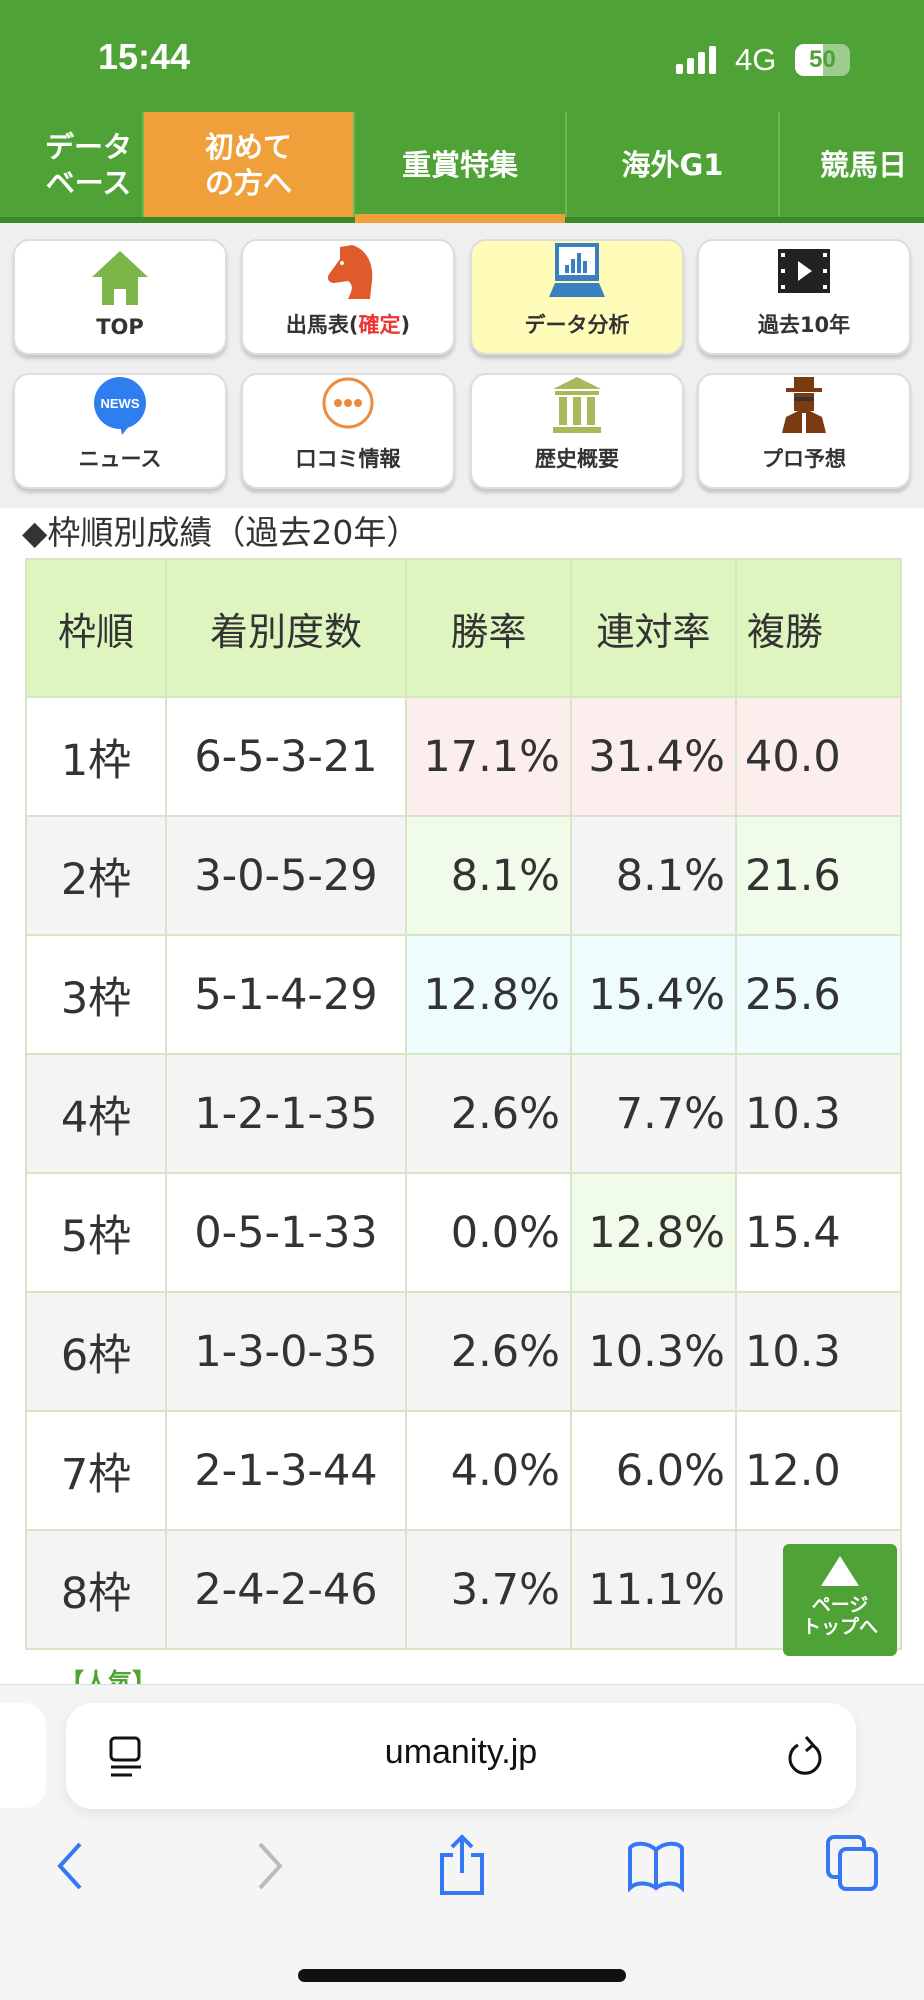 This screenshot has width=924, height=2000. What do you see at coordinates (852, 164) in the screenshot?
I see `tab-racing-calendar: 競馬日` at bounding box center [852, 164].